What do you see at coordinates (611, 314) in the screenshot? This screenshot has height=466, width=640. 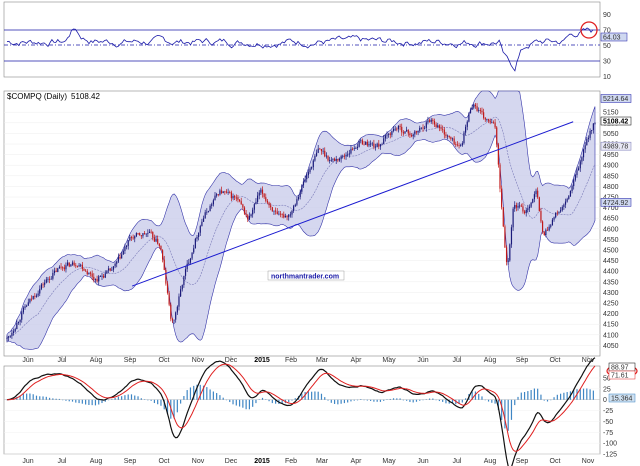 I see `price-tick-19: 4200` at bounding box center [611, 314].